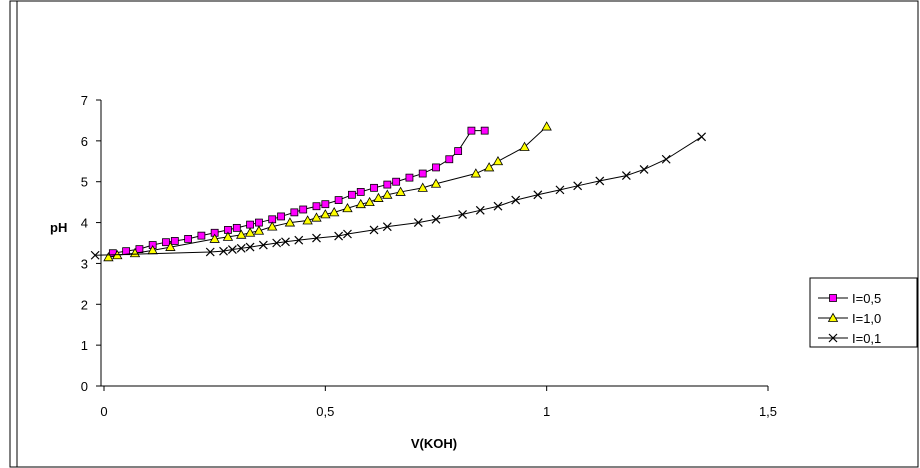 This screenshot has width=920, height=468. I want to click on series-I=1,0, so click(327, 191).